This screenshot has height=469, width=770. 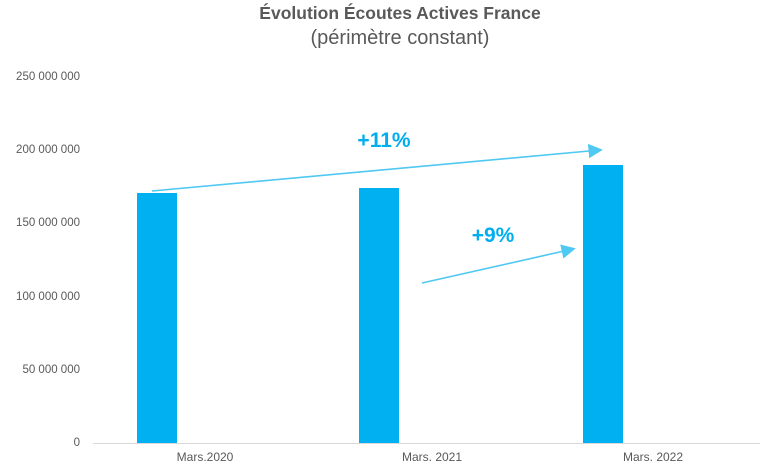 I want to click on x-axis-label-mars-2020: Mars.2020, so click(x=205, y=457).